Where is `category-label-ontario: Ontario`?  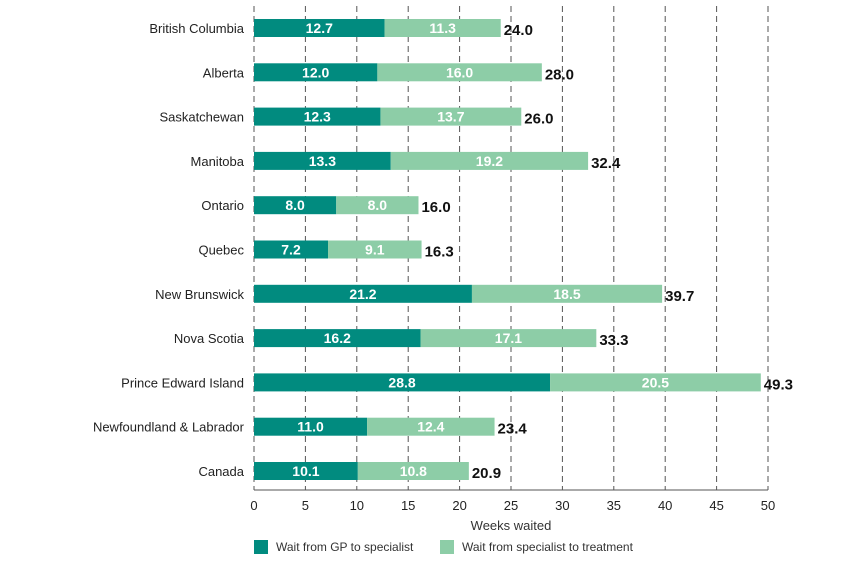 category-label-ontario: Ontario is located at coordinates (222, 205).